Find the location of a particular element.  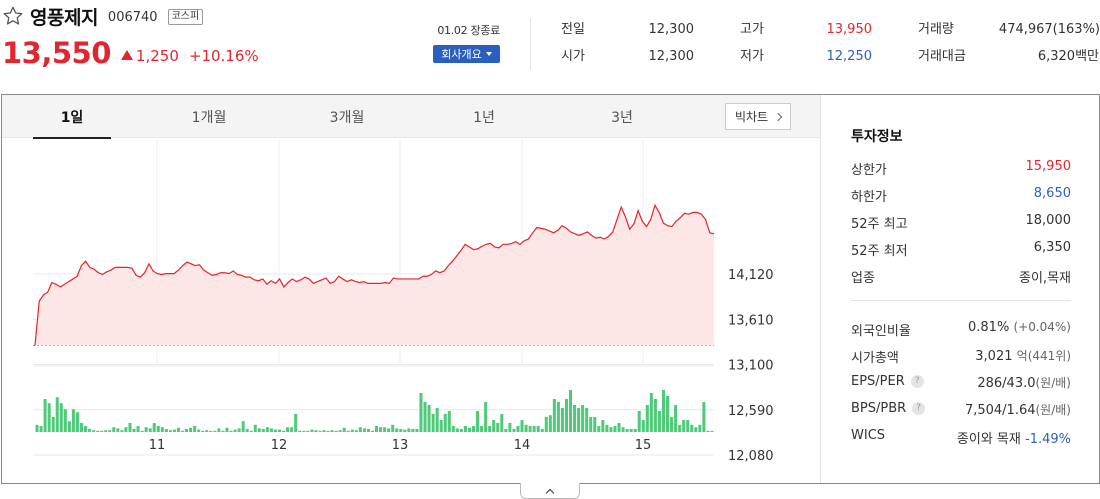

tab-3month: 3개월 is located at coordinates (347, 117).